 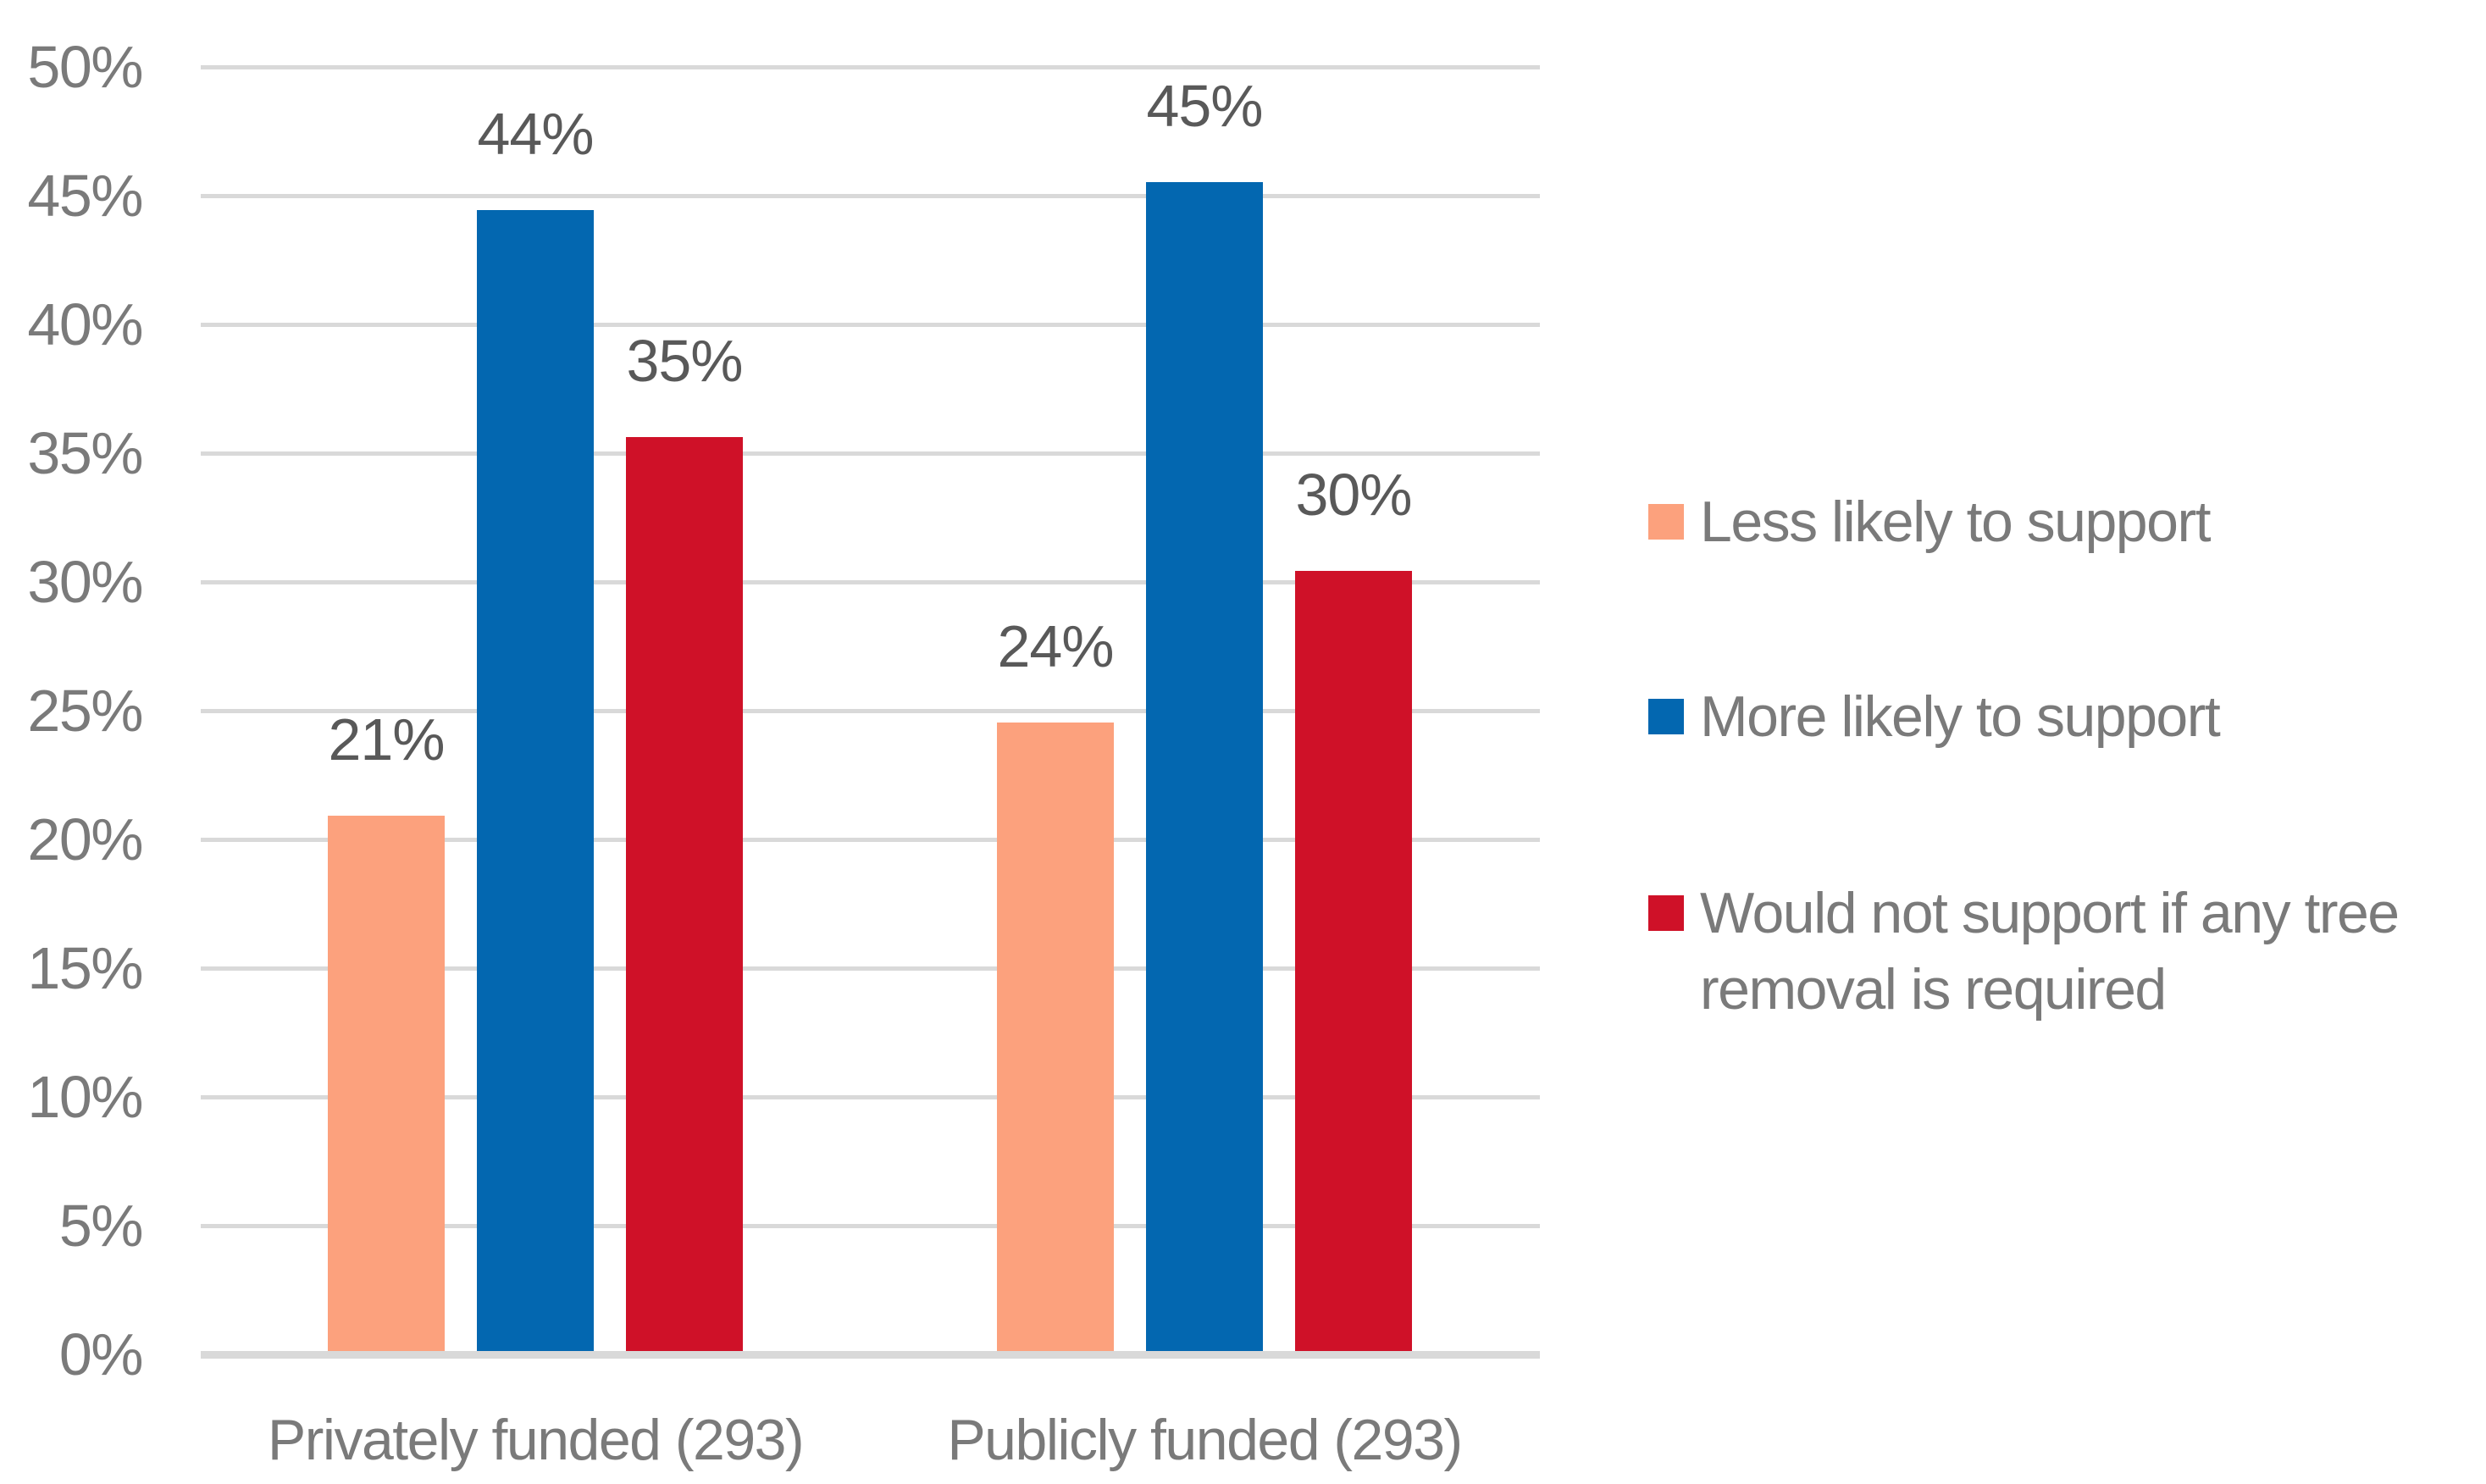 What do you see at coordinates (85, 968) in the screenshot?
I see `y-tick-label: 15%` at bounding box center [85, 968].